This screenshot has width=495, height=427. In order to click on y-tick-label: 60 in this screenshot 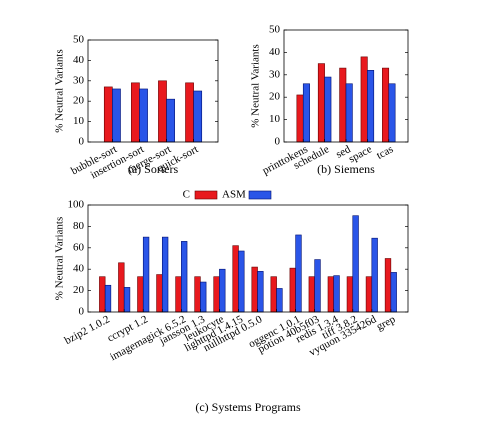, I will do `click(79, 247)`.